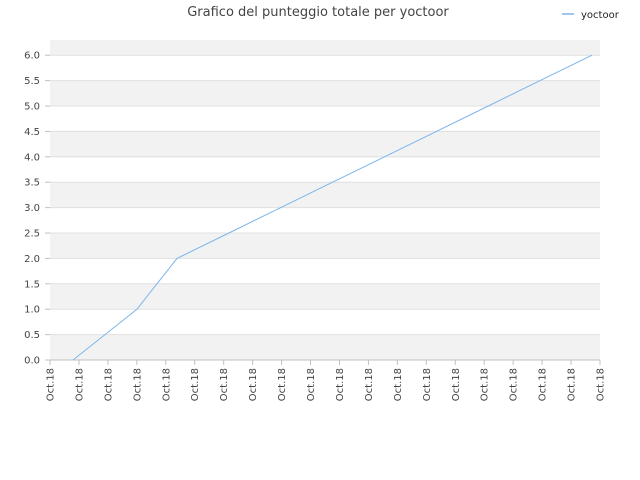 The image size is (640, 480). I want to click on y-tick-label: 5.0, so click(32, 107).